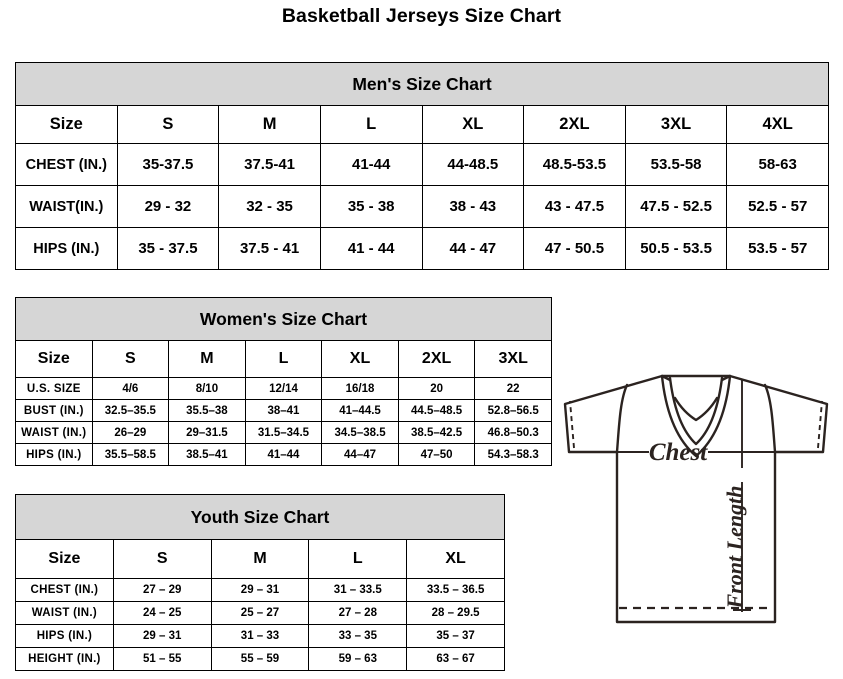 The width and height of the screenshot is (843, 679). I want to click on womens-bust-2xl: 44.5–48.5, so click(436, 410).